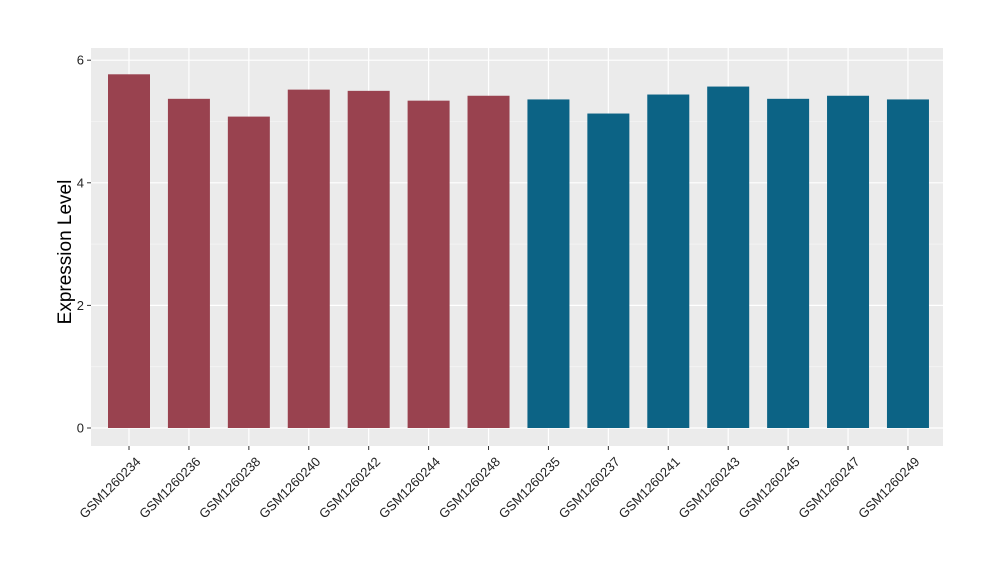 The width and height of the screenshot is (1000, 580). What do you see at coordinates (648, 487) in the screenshot?
I see `x-tick-label: GSM1260241` at bounding box center [648, 487].